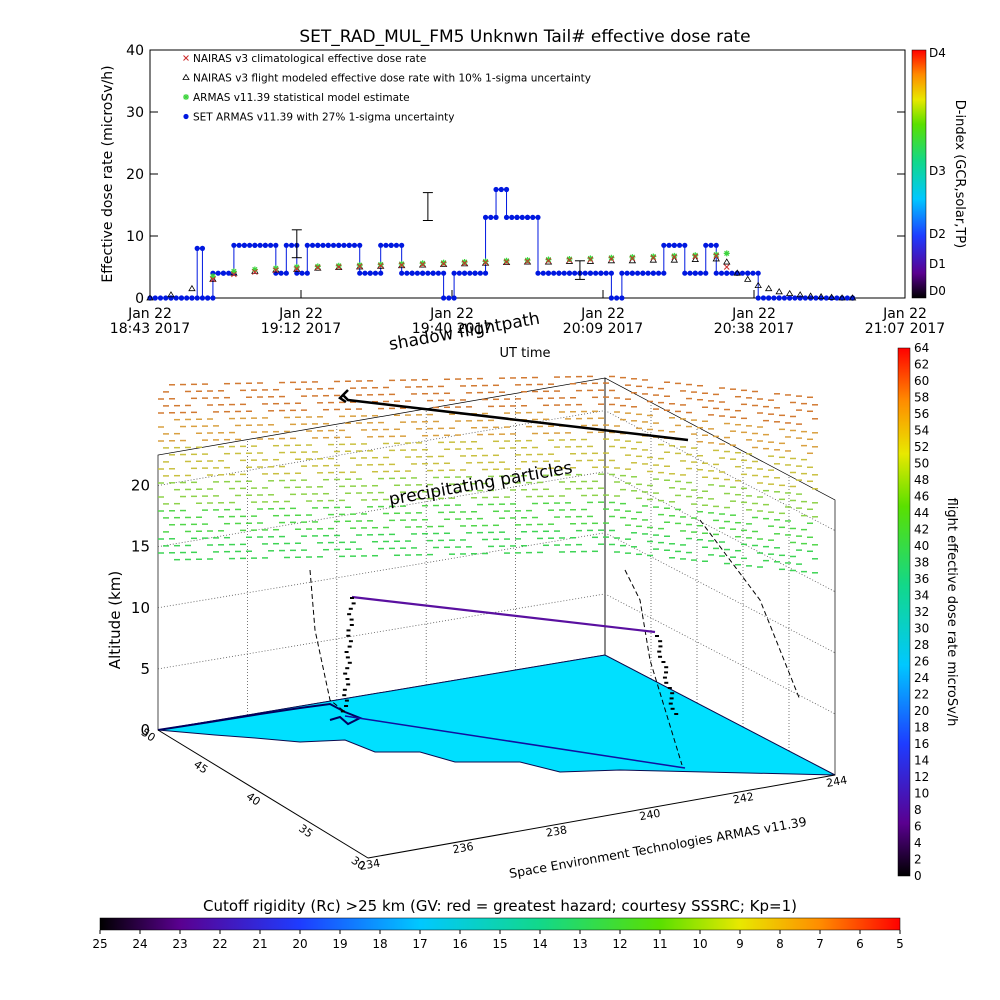 The image size is (1000, 1000). What do you see at coordinates (260, 716) in the screenshot?
I see `coastline` at bounding box center [260, 716].